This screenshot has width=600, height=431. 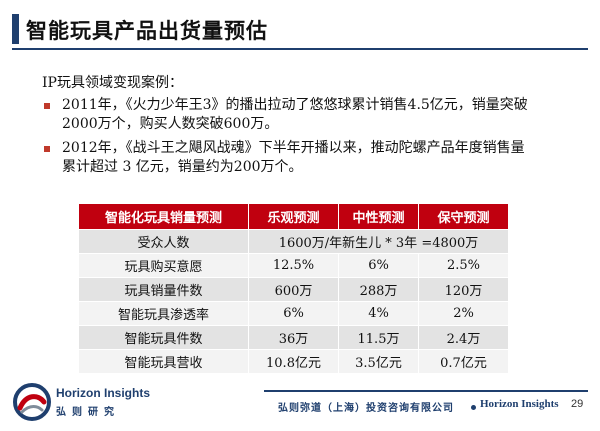 What do you see at coordinates (15, 29) in the screenshot?
I see `title-accent-bar` at bounding box center [15, 29].